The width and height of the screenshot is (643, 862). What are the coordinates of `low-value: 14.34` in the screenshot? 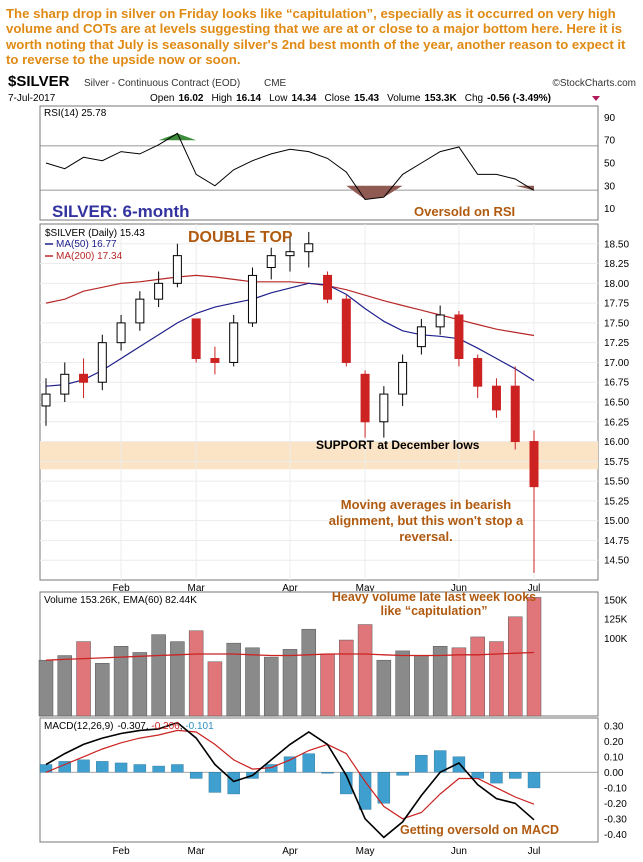 It's located at (303, 98).